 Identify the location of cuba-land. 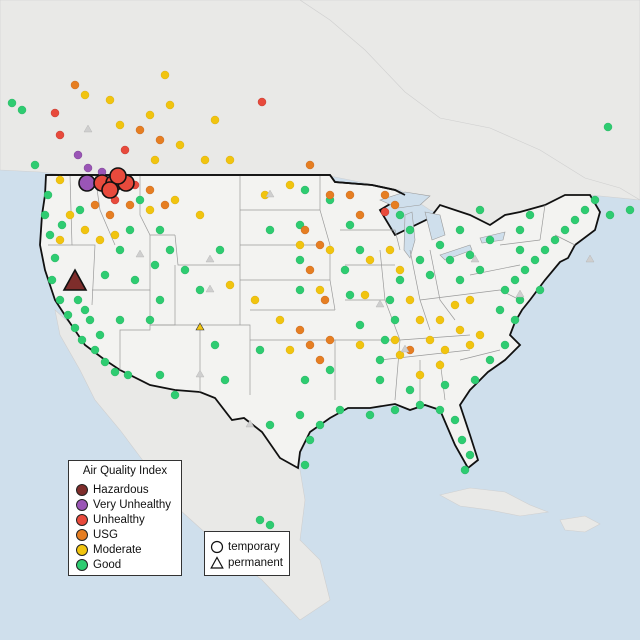
(494, 502).